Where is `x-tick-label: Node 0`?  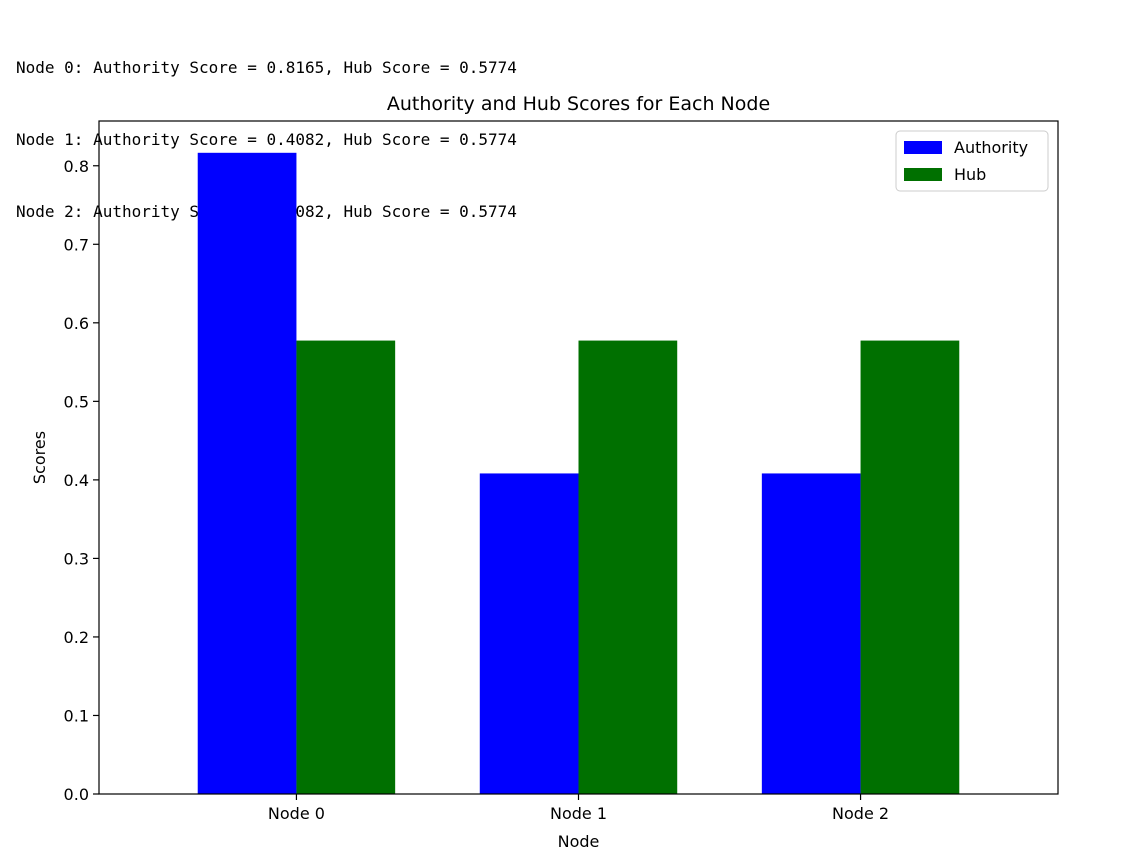
x-tick-label: Node 0 is located at coordinates (296, 813).